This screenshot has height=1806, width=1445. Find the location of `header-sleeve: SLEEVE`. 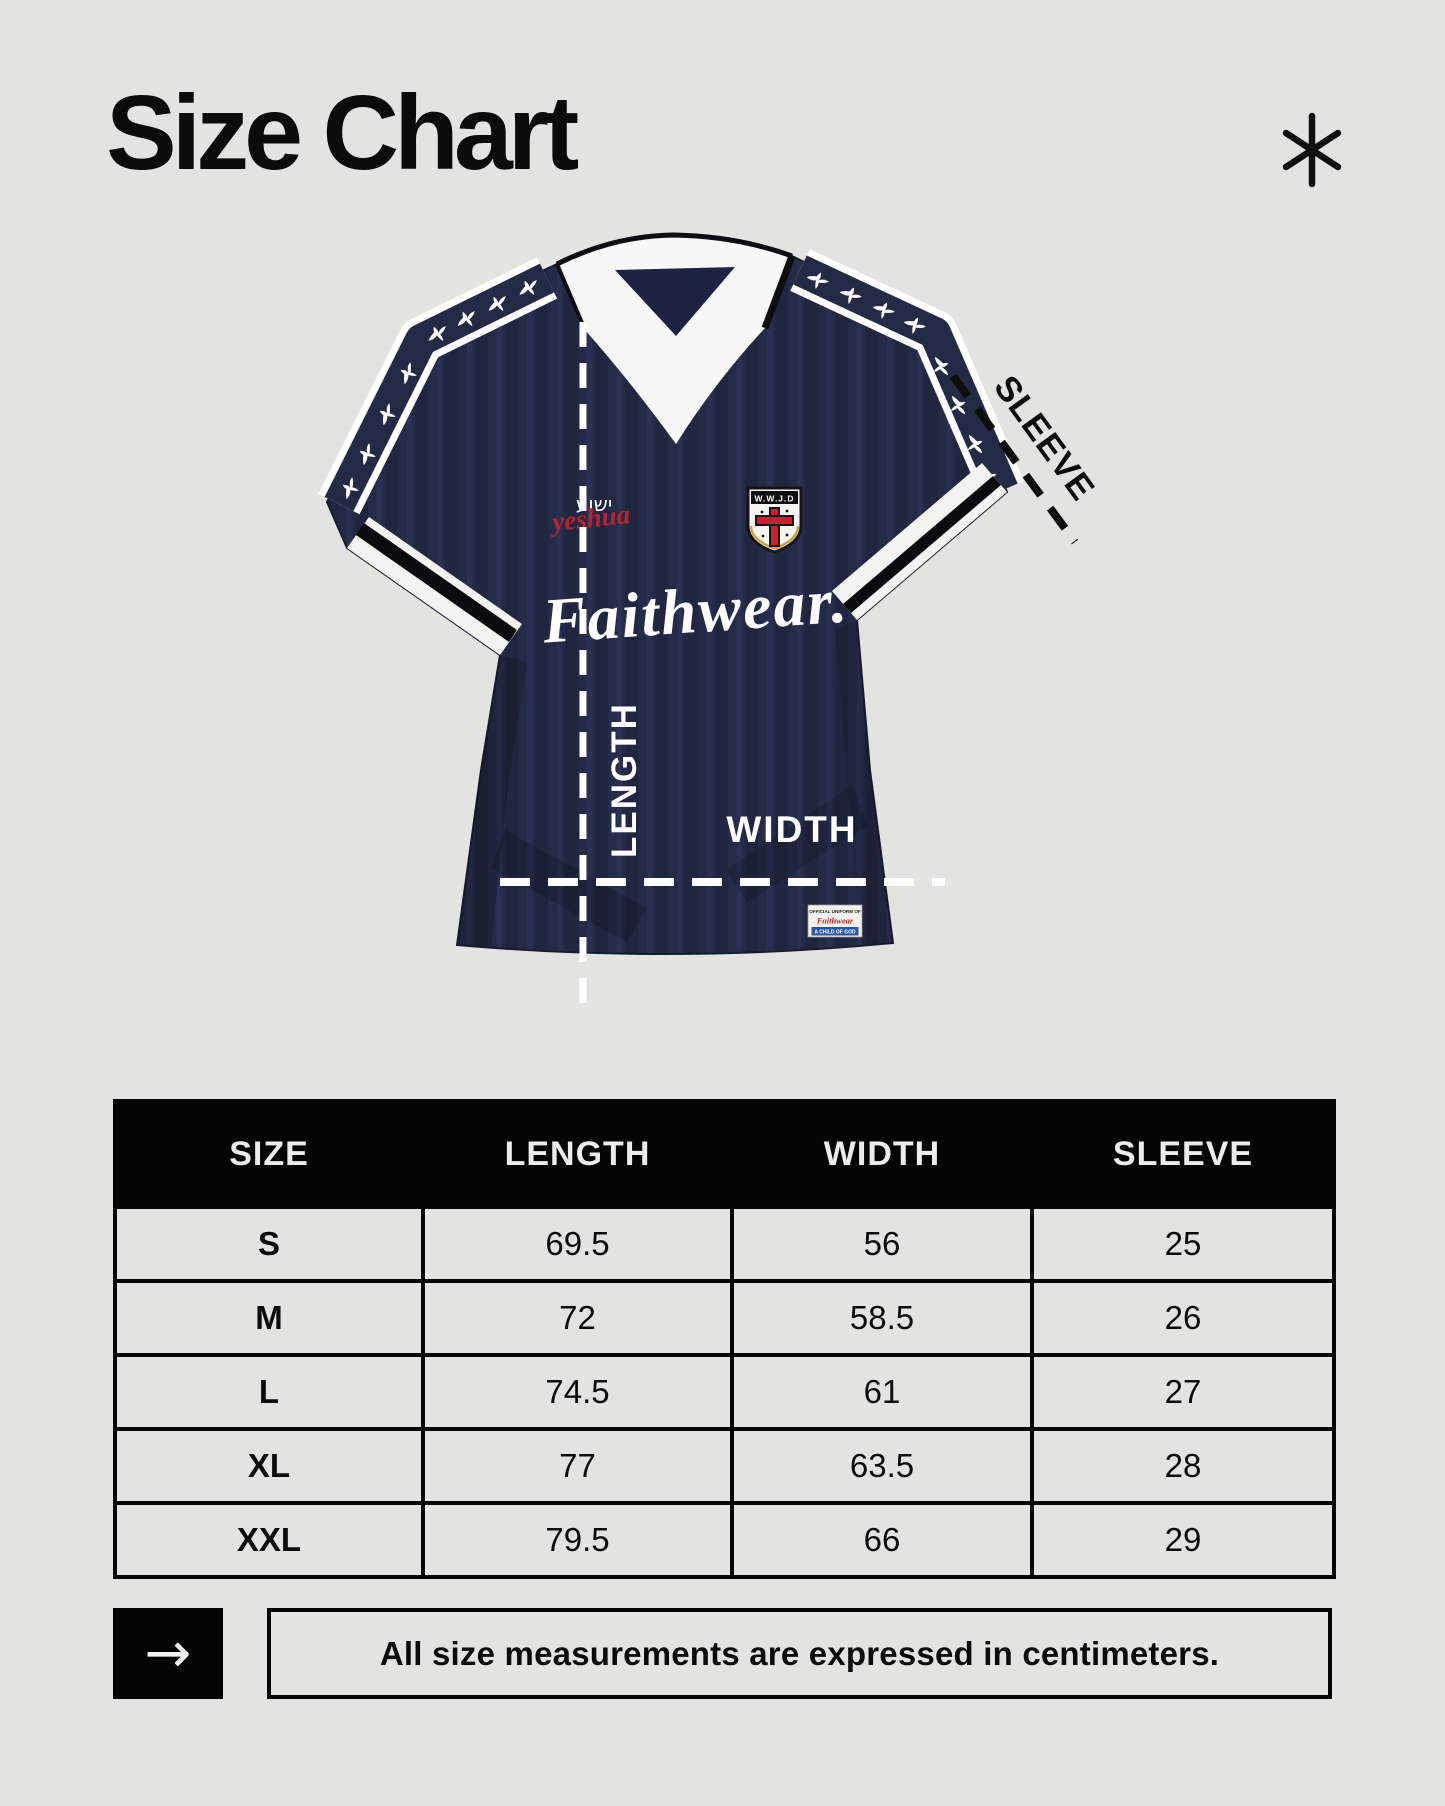

header-sleeve: SLEEVE is located at coordinates (1183, 1154).